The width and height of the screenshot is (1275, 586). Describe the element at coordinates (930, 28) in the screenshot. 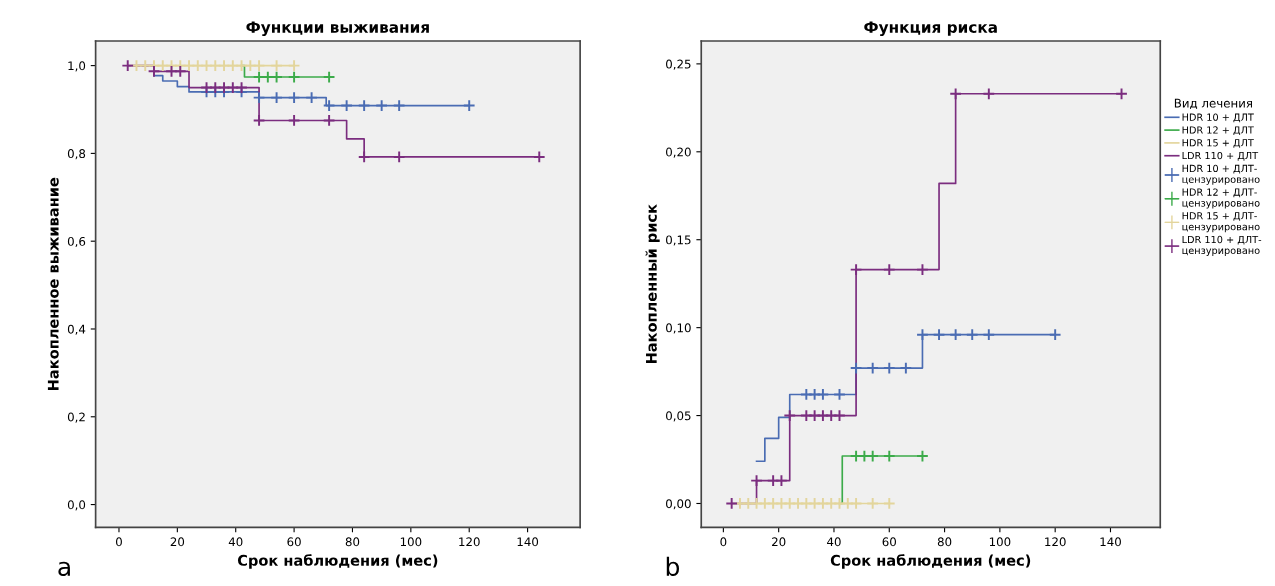

I see `chart-title: Функция риска` at that location.